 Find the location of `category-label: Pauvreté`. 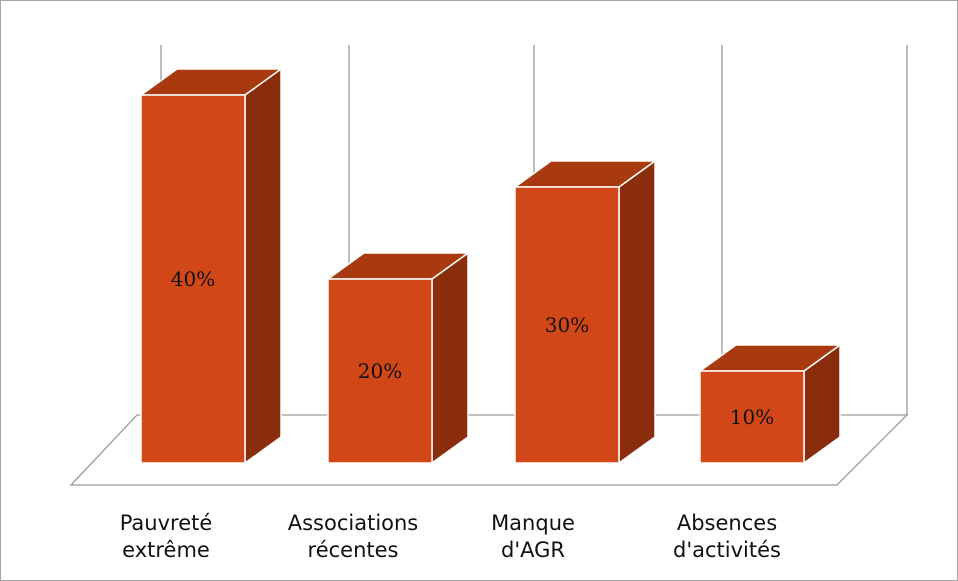

category-label: Pauvreté is located at coordinates (166, 523).